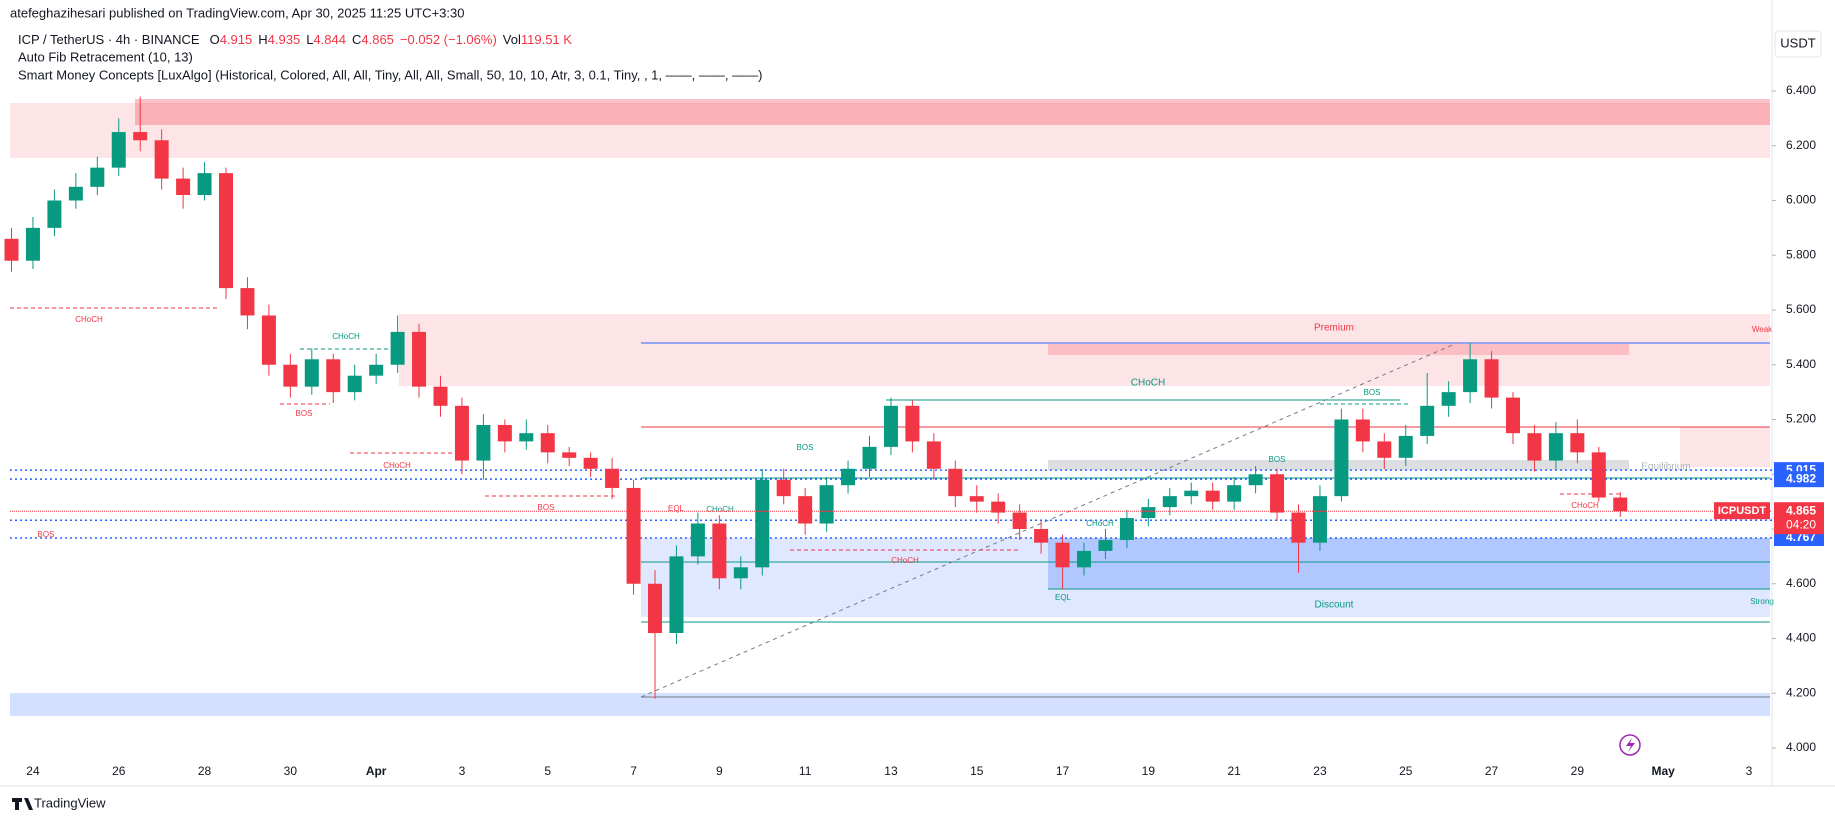 The image size is (1835, 821). What do you see at coordinates (1406, 771) in the screenshot?
I see `x-tick-label: 25` at bounding box center [1406, 771].